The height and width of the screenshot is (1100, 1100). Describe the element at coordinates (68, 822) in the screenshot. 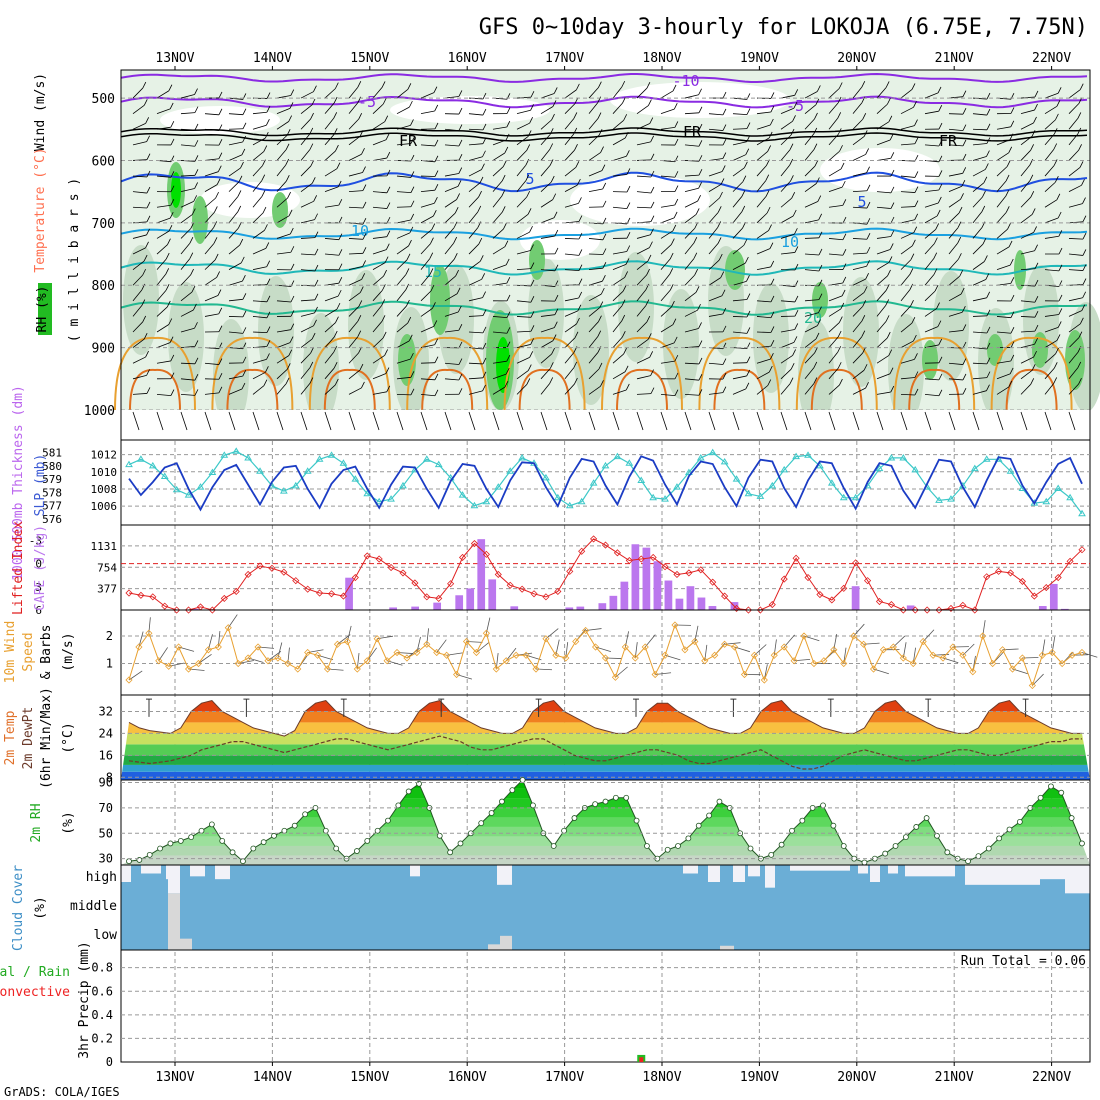

I see `axis-label: (%)` at that location.